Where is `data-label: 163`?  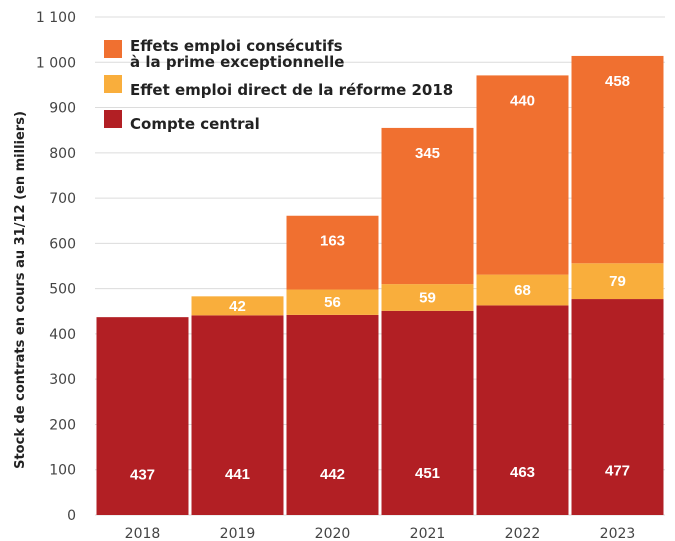
data-label: 163 is located at coordinates (332, 241).